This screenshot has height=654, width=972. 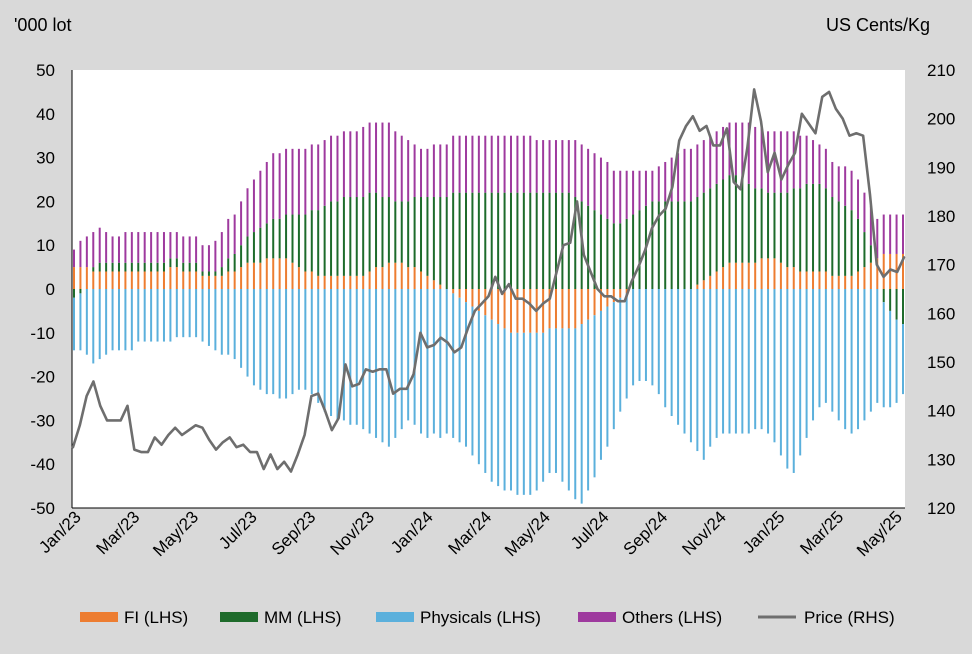 What do you see at coordinates (480, 617) in the screenshot?
I see `legend-phys-label: Physicals (LHS)` at bounding box center [480, 617].